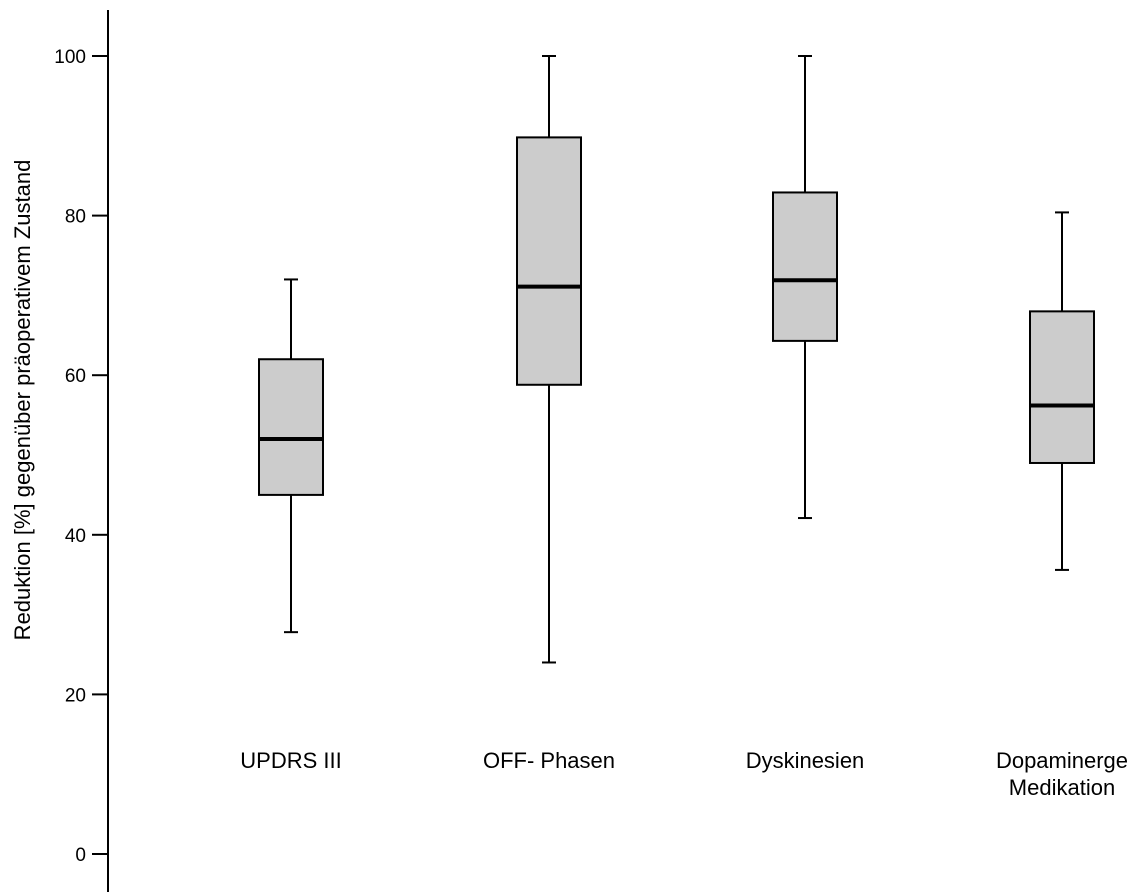 Image resolution: width=1147 pixels, height=892 pixels. What do you see at coordinates (1062, 760) in the screenshot?
I see `category-label-line: Dopaminerge` at bounding box center [1062, 760].